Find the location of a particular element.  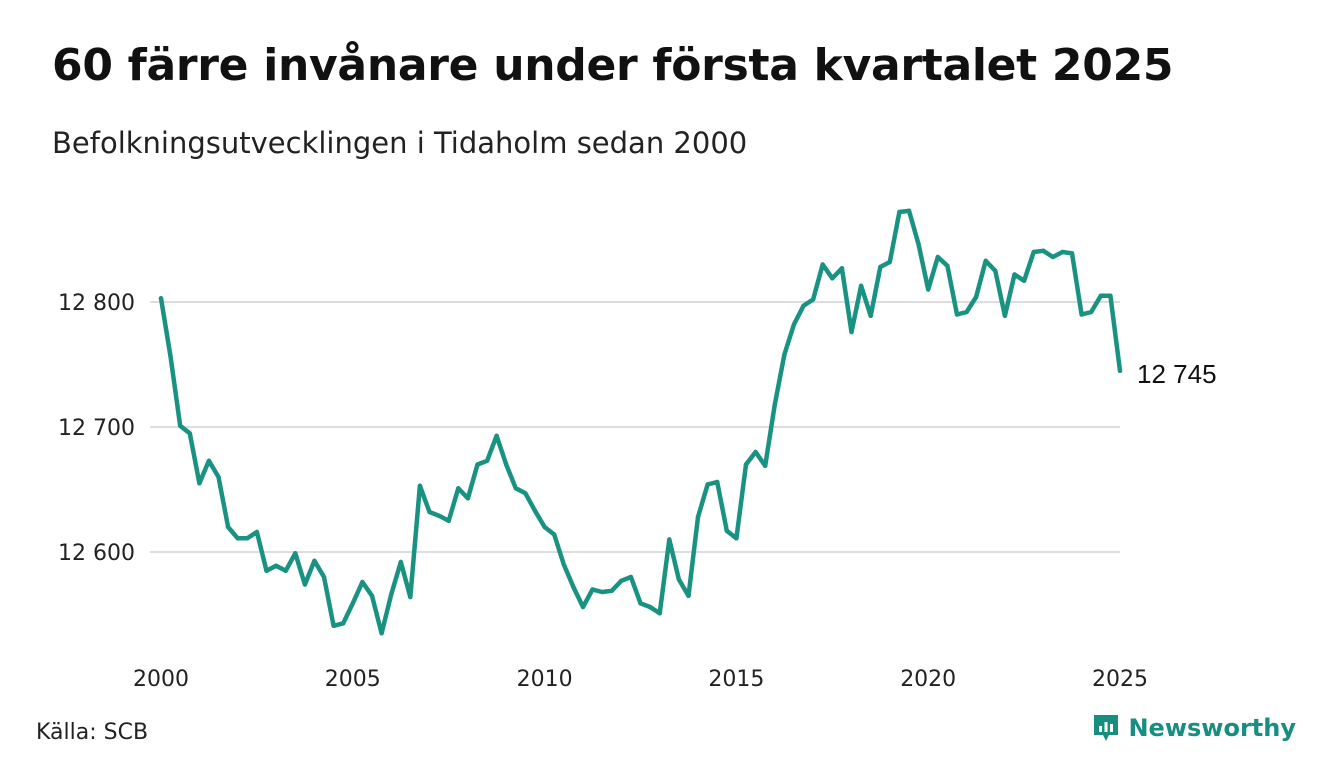

y-tick-label: 12 600 is located at coordinates (96, 553).